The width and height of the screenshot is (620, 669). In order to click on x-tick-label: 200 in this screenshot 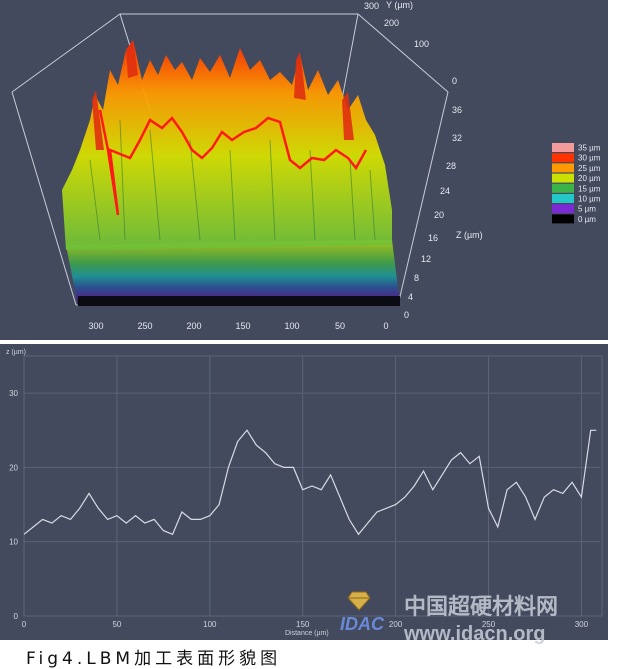, I will do `click(396, 624)`.